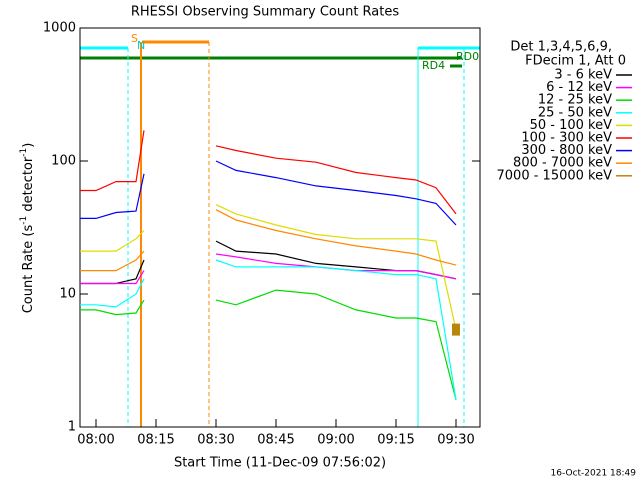 Image resolution: width=640 pixels, height=480 pixels. What do you see at coordinates (433, 65) in the screenshot?
I see `annotation: RD4` at bounding box center [433, 65].